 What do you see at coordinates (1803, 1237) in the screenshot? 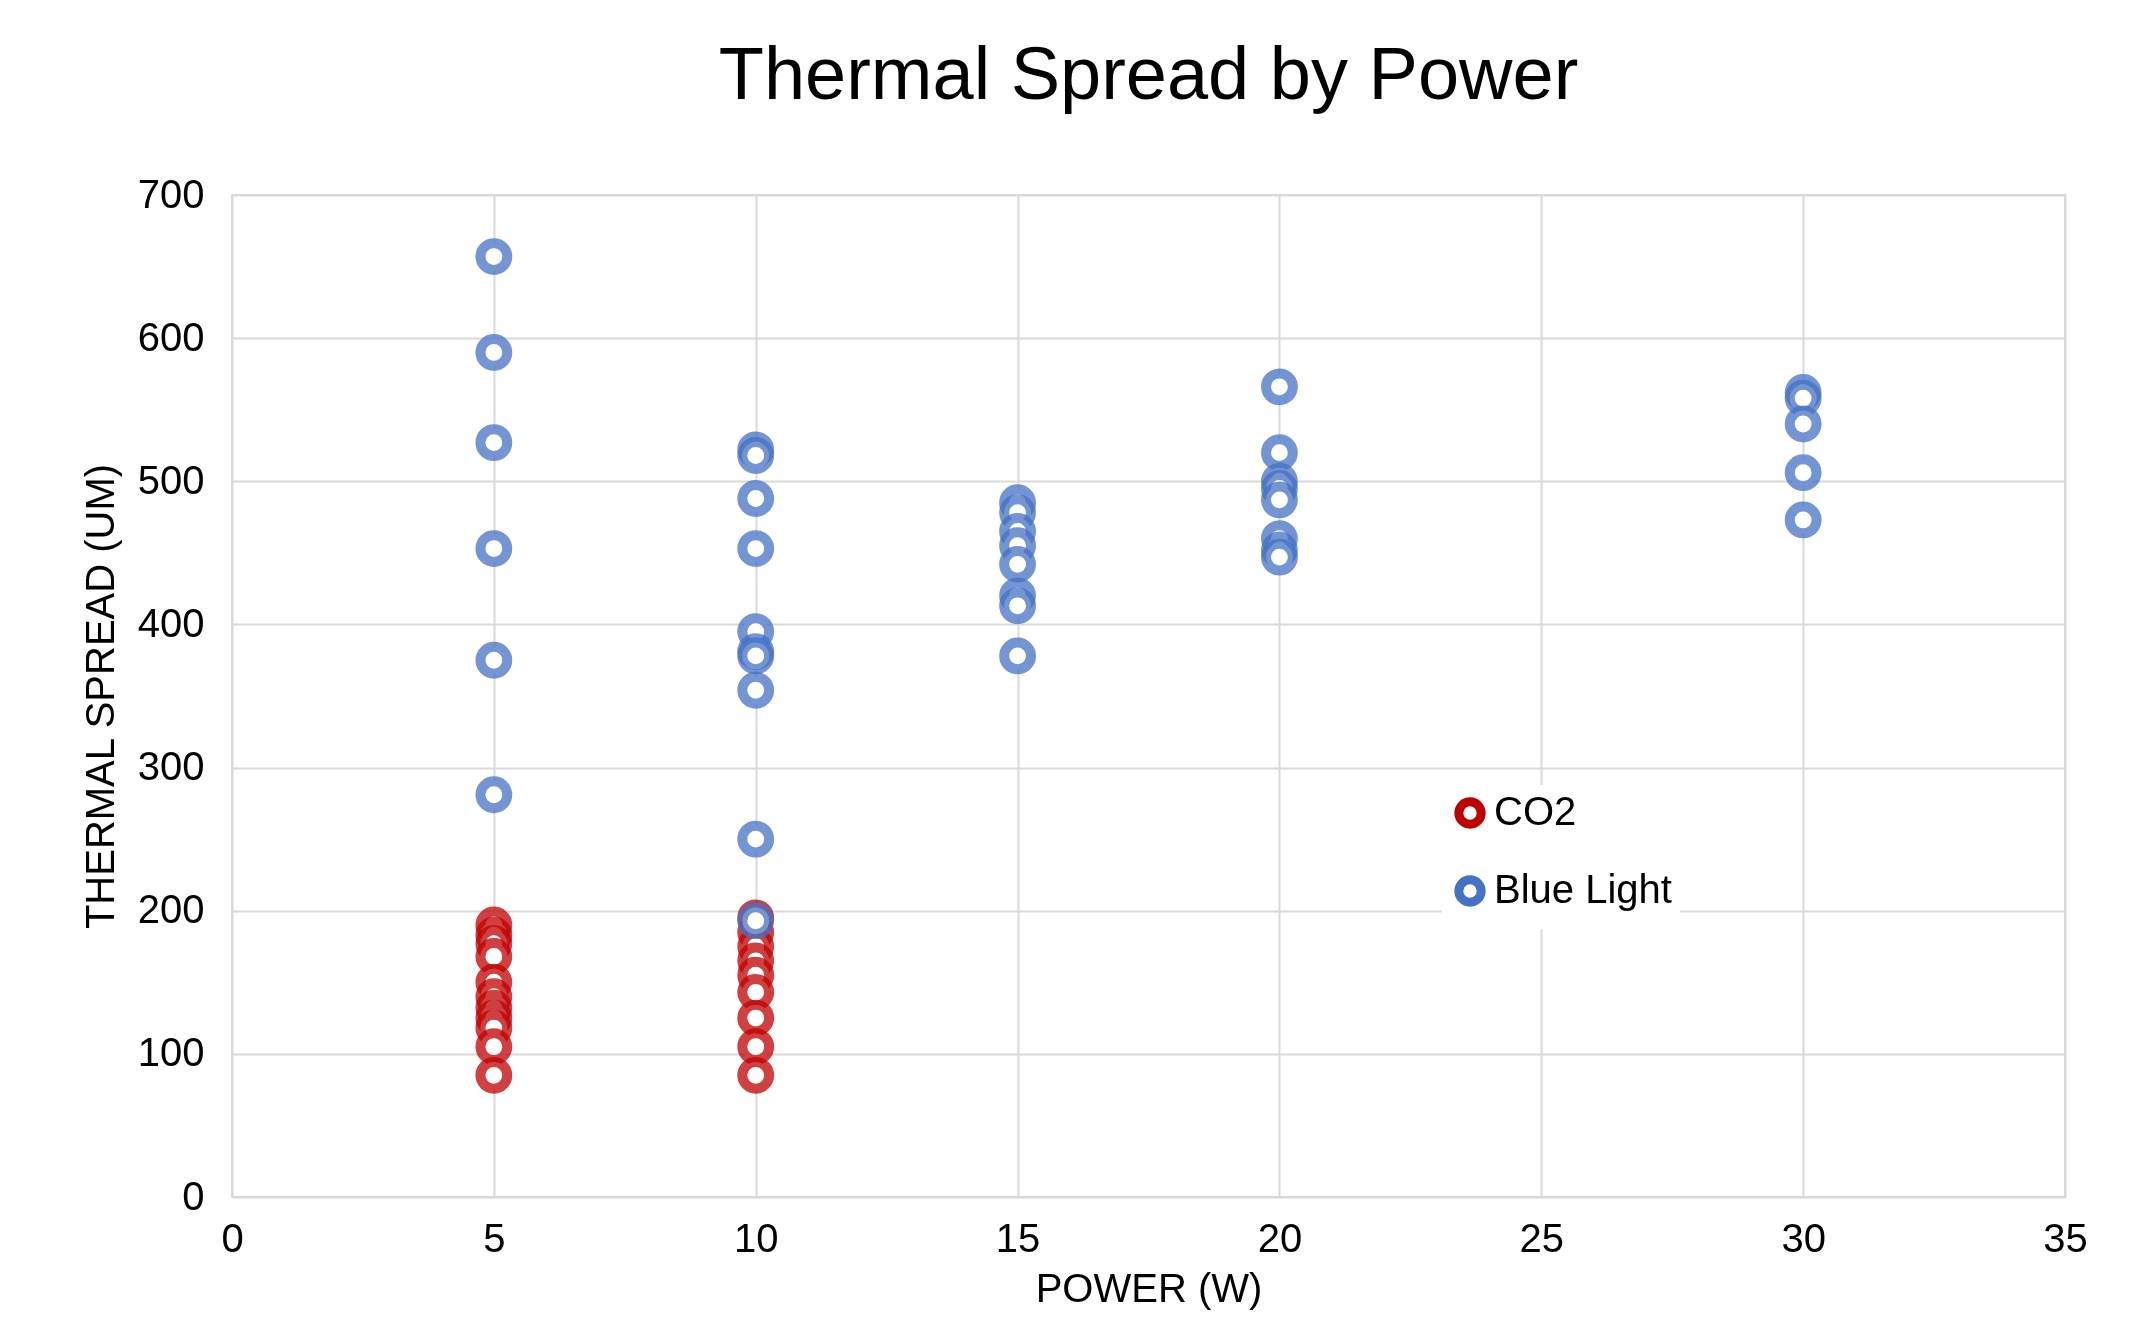
I see `x-tick-label: 30` at bounding box center [1803, 1237].